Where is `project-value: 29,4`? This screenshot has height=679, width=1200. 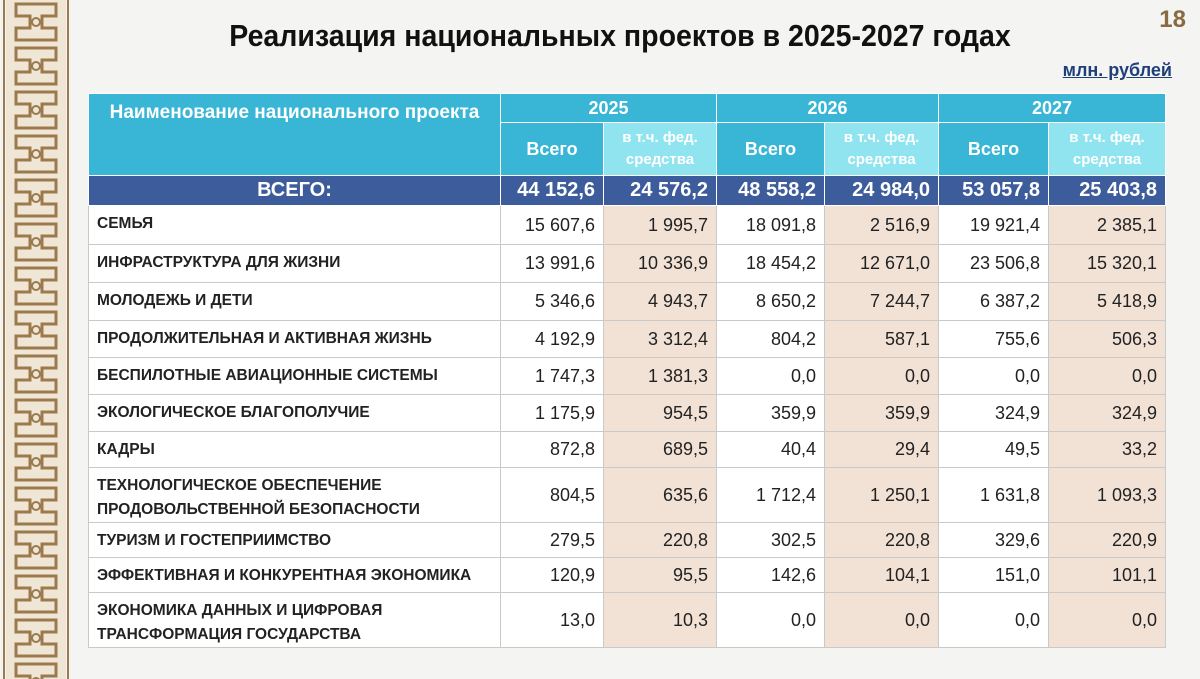
project-value: 29,4 is located at coordinates (882, 449).